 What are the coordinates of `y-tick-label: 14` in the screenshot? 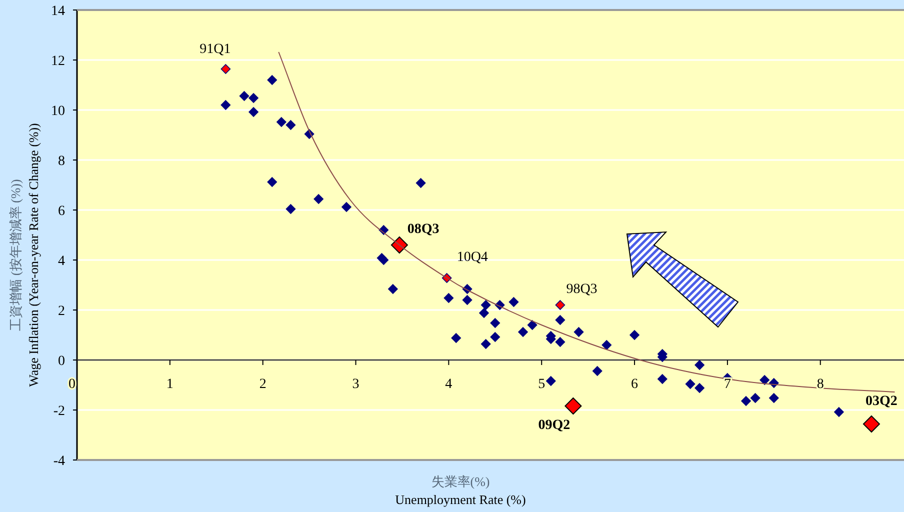 It's located at (58, 11).